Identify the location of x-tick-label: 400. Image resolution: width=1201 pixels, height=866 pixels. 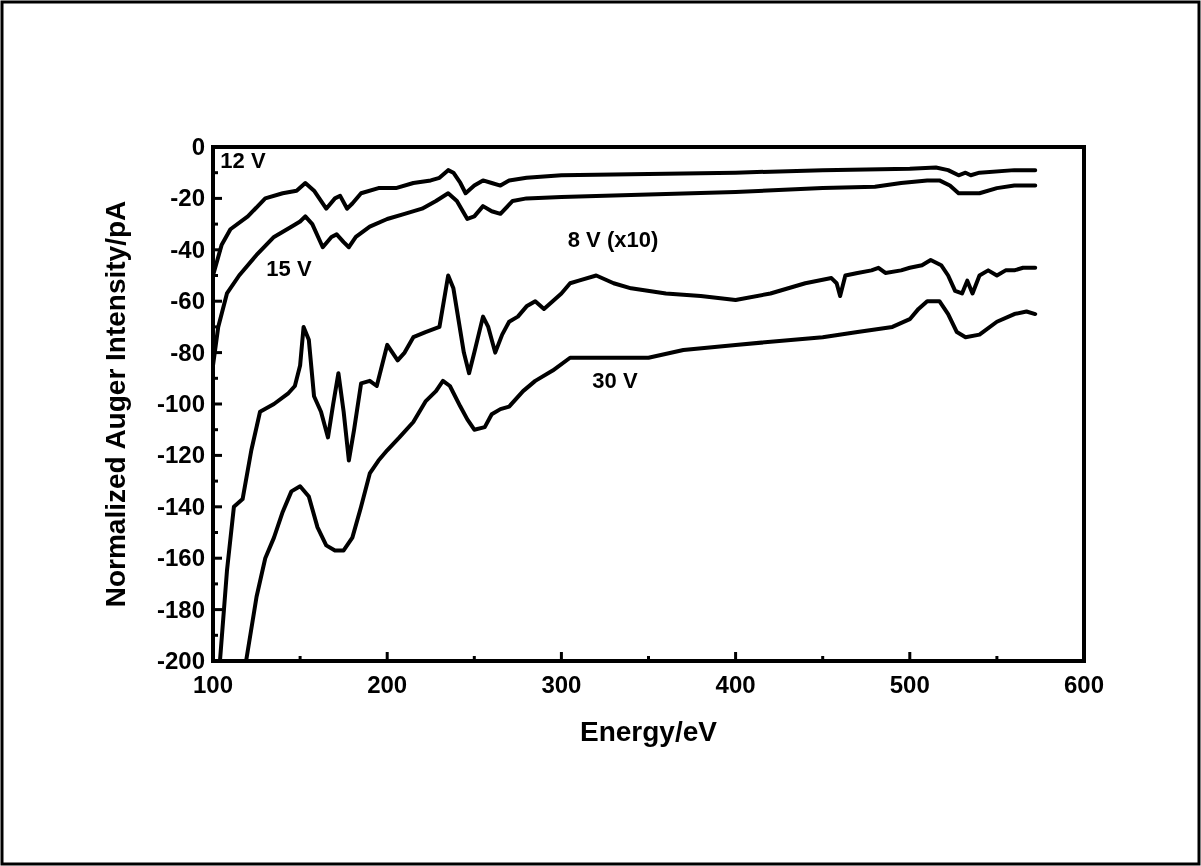
(735, 684).